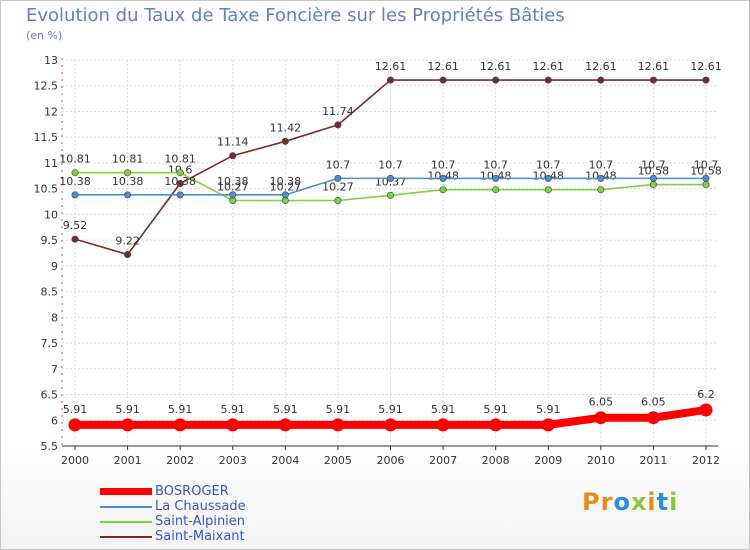 The height and width of the screenshot is (550, 750). What do you see at coordinates (50, 395) in the screenshot?
I see `y-tick-label: 6.5` at bounding box center [50, 395].